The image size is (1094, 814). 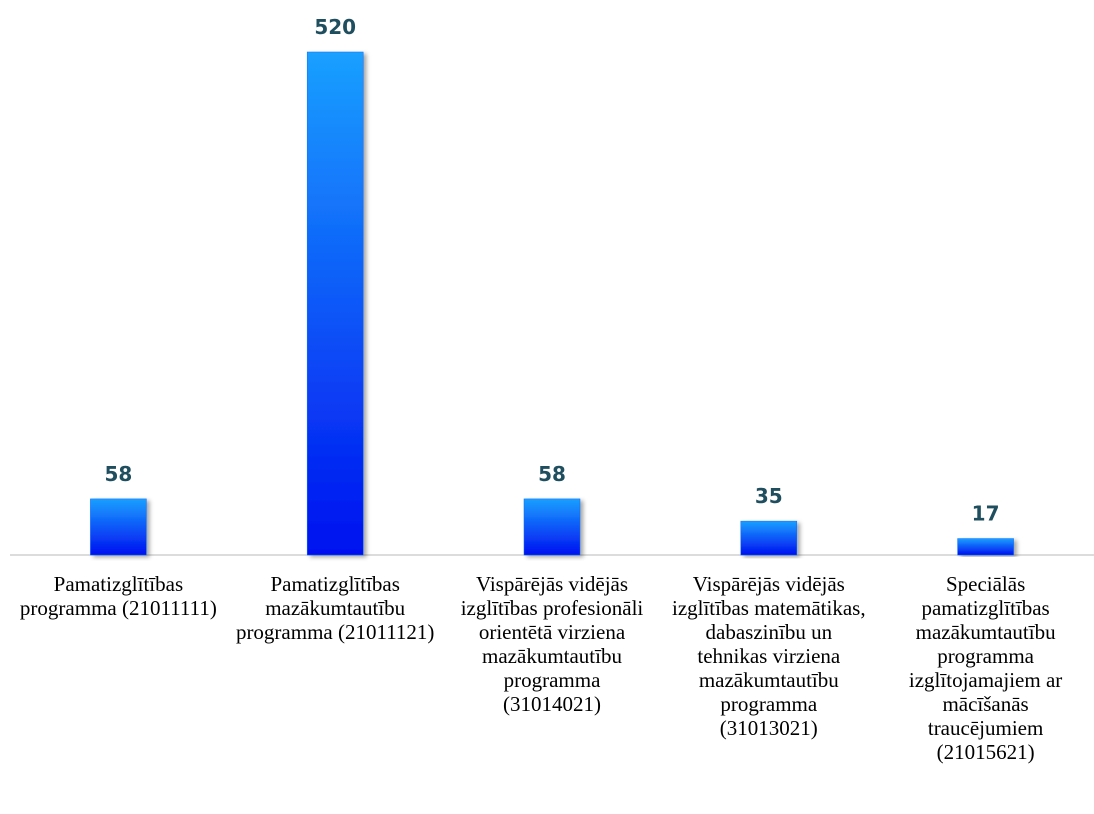 I want to click on value-label: 35, so click(x=769, y=496).